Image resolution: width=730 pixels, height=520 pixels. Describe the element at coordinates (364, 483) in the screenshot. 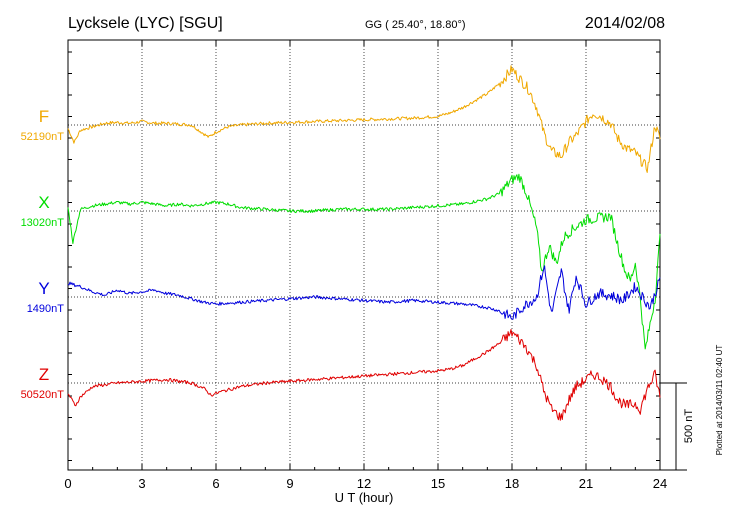

I see `x-tick-label: 12` at that location.